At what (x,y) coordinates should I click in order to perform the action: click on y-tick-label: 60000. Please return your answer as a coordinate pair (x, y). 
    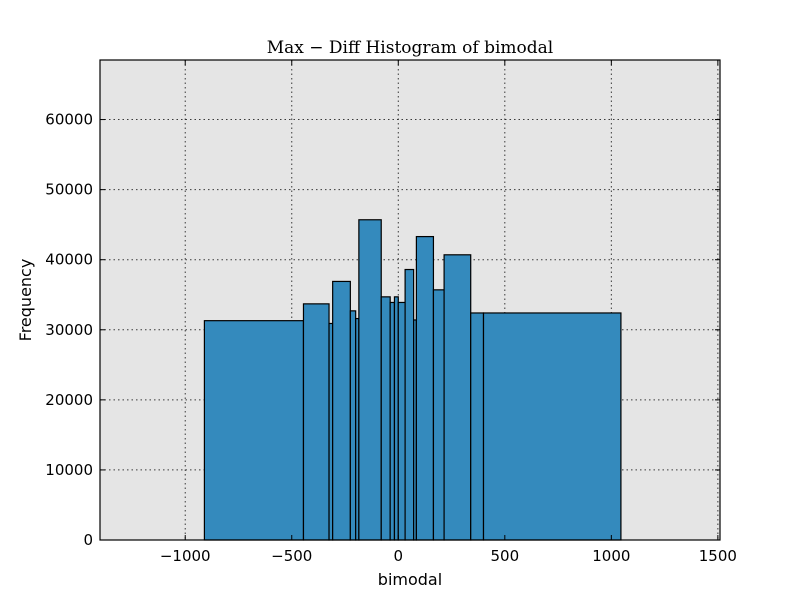
    Looking at the image, I should click on (69, 120).